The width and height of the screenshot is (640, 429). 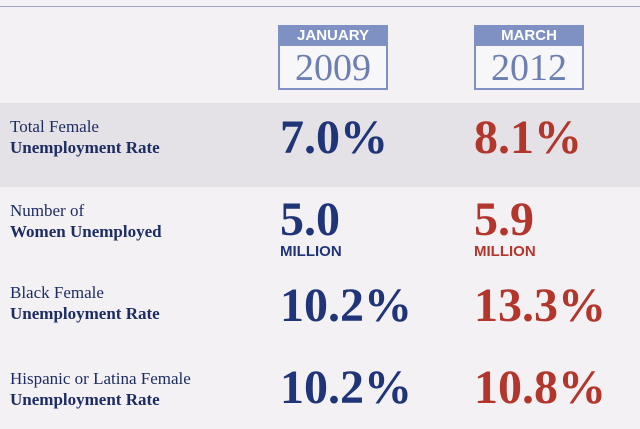 I want to click on value-text: 13.3%, so click(x=540, y=305).